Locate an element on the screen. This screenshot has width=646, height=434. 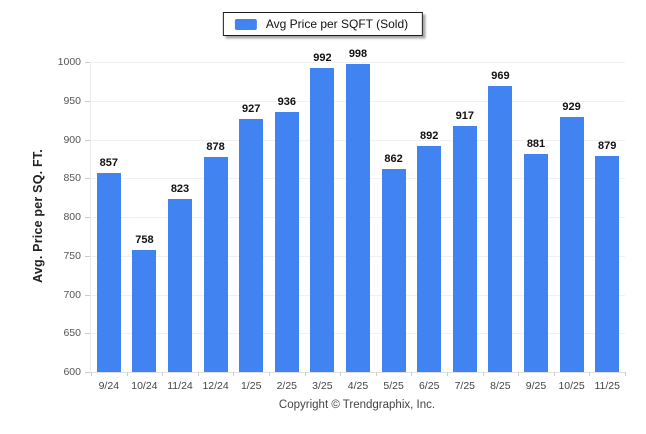
value-label: 998 is located at coordinates (358, 53).